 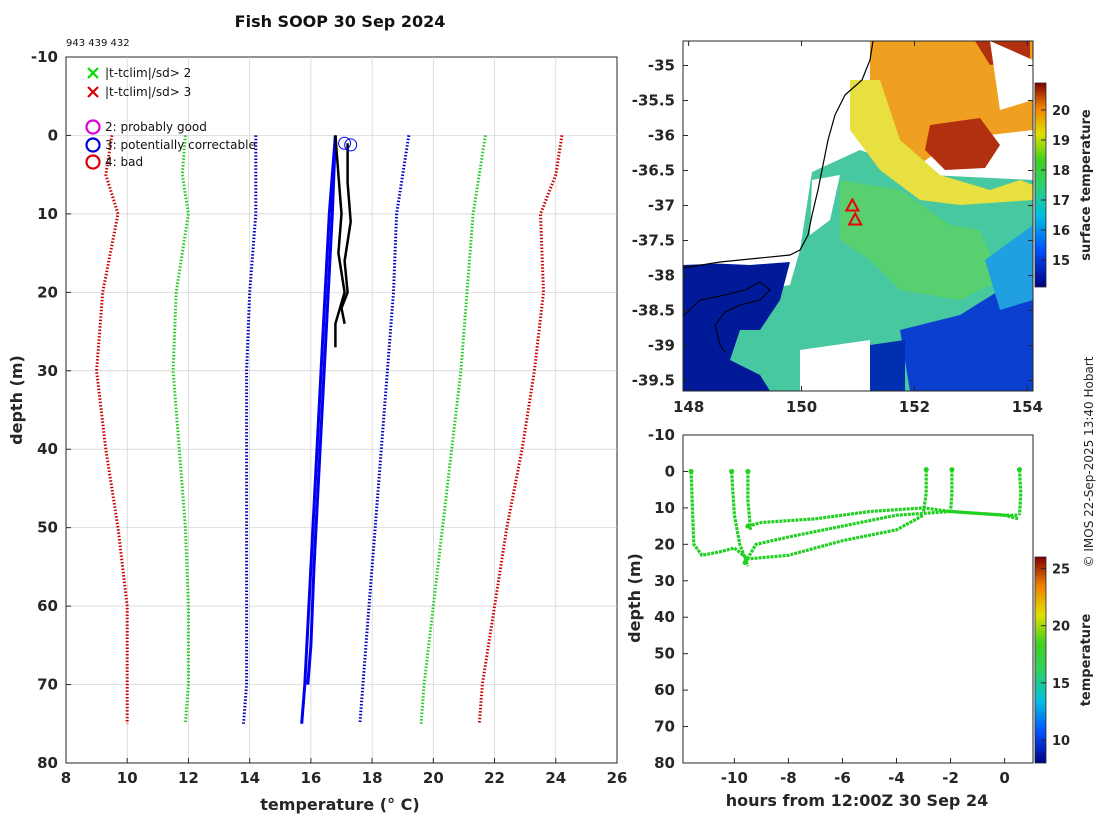 I want to click on section-x-tick-label: -2, so click(x=950, y=778).